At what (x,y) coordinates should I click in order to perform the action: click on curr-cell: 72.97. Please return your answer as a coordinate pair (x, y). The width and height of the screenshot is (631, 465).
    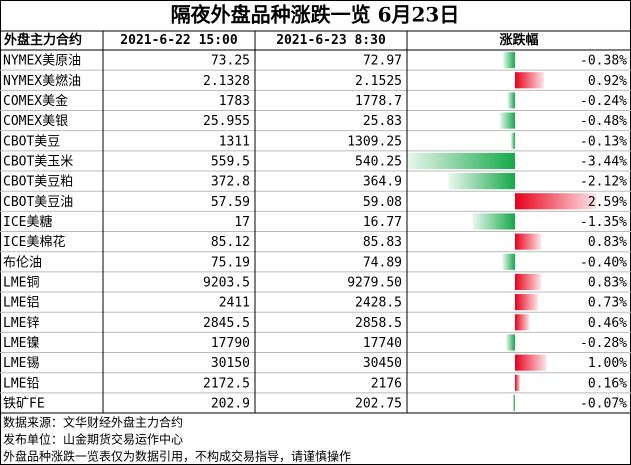
    Looking at the image, I should click on (382, 61).